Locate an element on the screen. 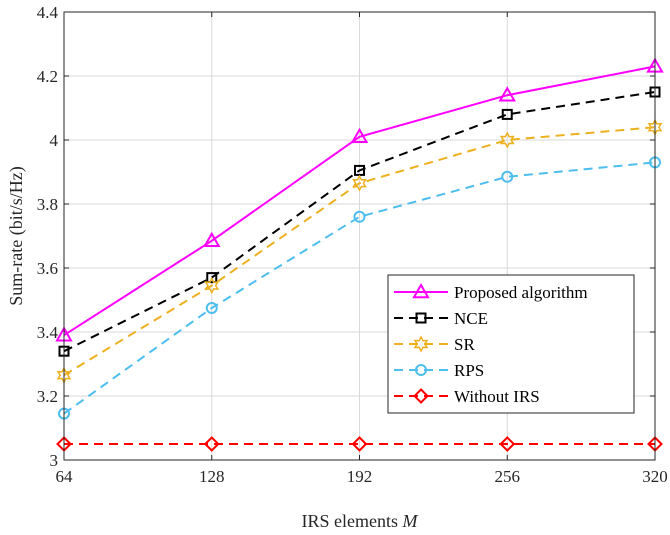 The height and width of the screenshot is (535, 670). y-tick-label: 3 is located at coordinates (54, 460).